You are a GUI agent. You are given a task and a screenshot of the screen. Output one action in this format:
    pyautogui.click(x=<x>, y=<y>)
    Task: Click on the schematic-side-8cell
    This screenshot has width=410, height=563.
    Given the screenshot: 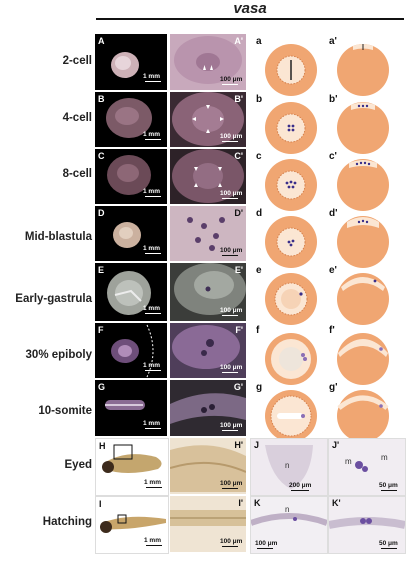 What is the action you would take?
    pyautogui.click(x=363, y=185)
    